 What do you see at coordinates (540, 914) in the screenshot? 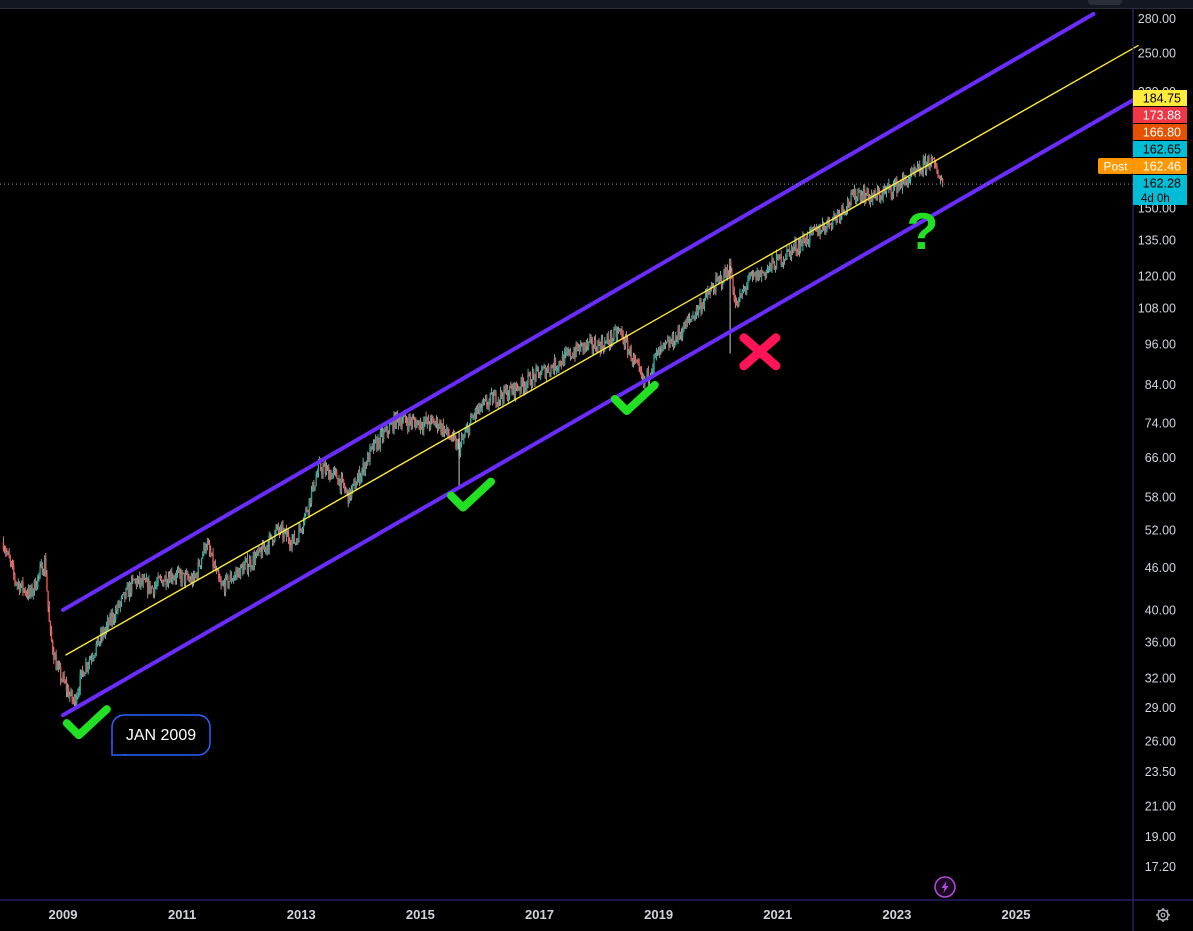
I see `time-axis: 2009 2011 2013 2015 2017 2019 2021 2023 2025` at bounding box center [540, 914].